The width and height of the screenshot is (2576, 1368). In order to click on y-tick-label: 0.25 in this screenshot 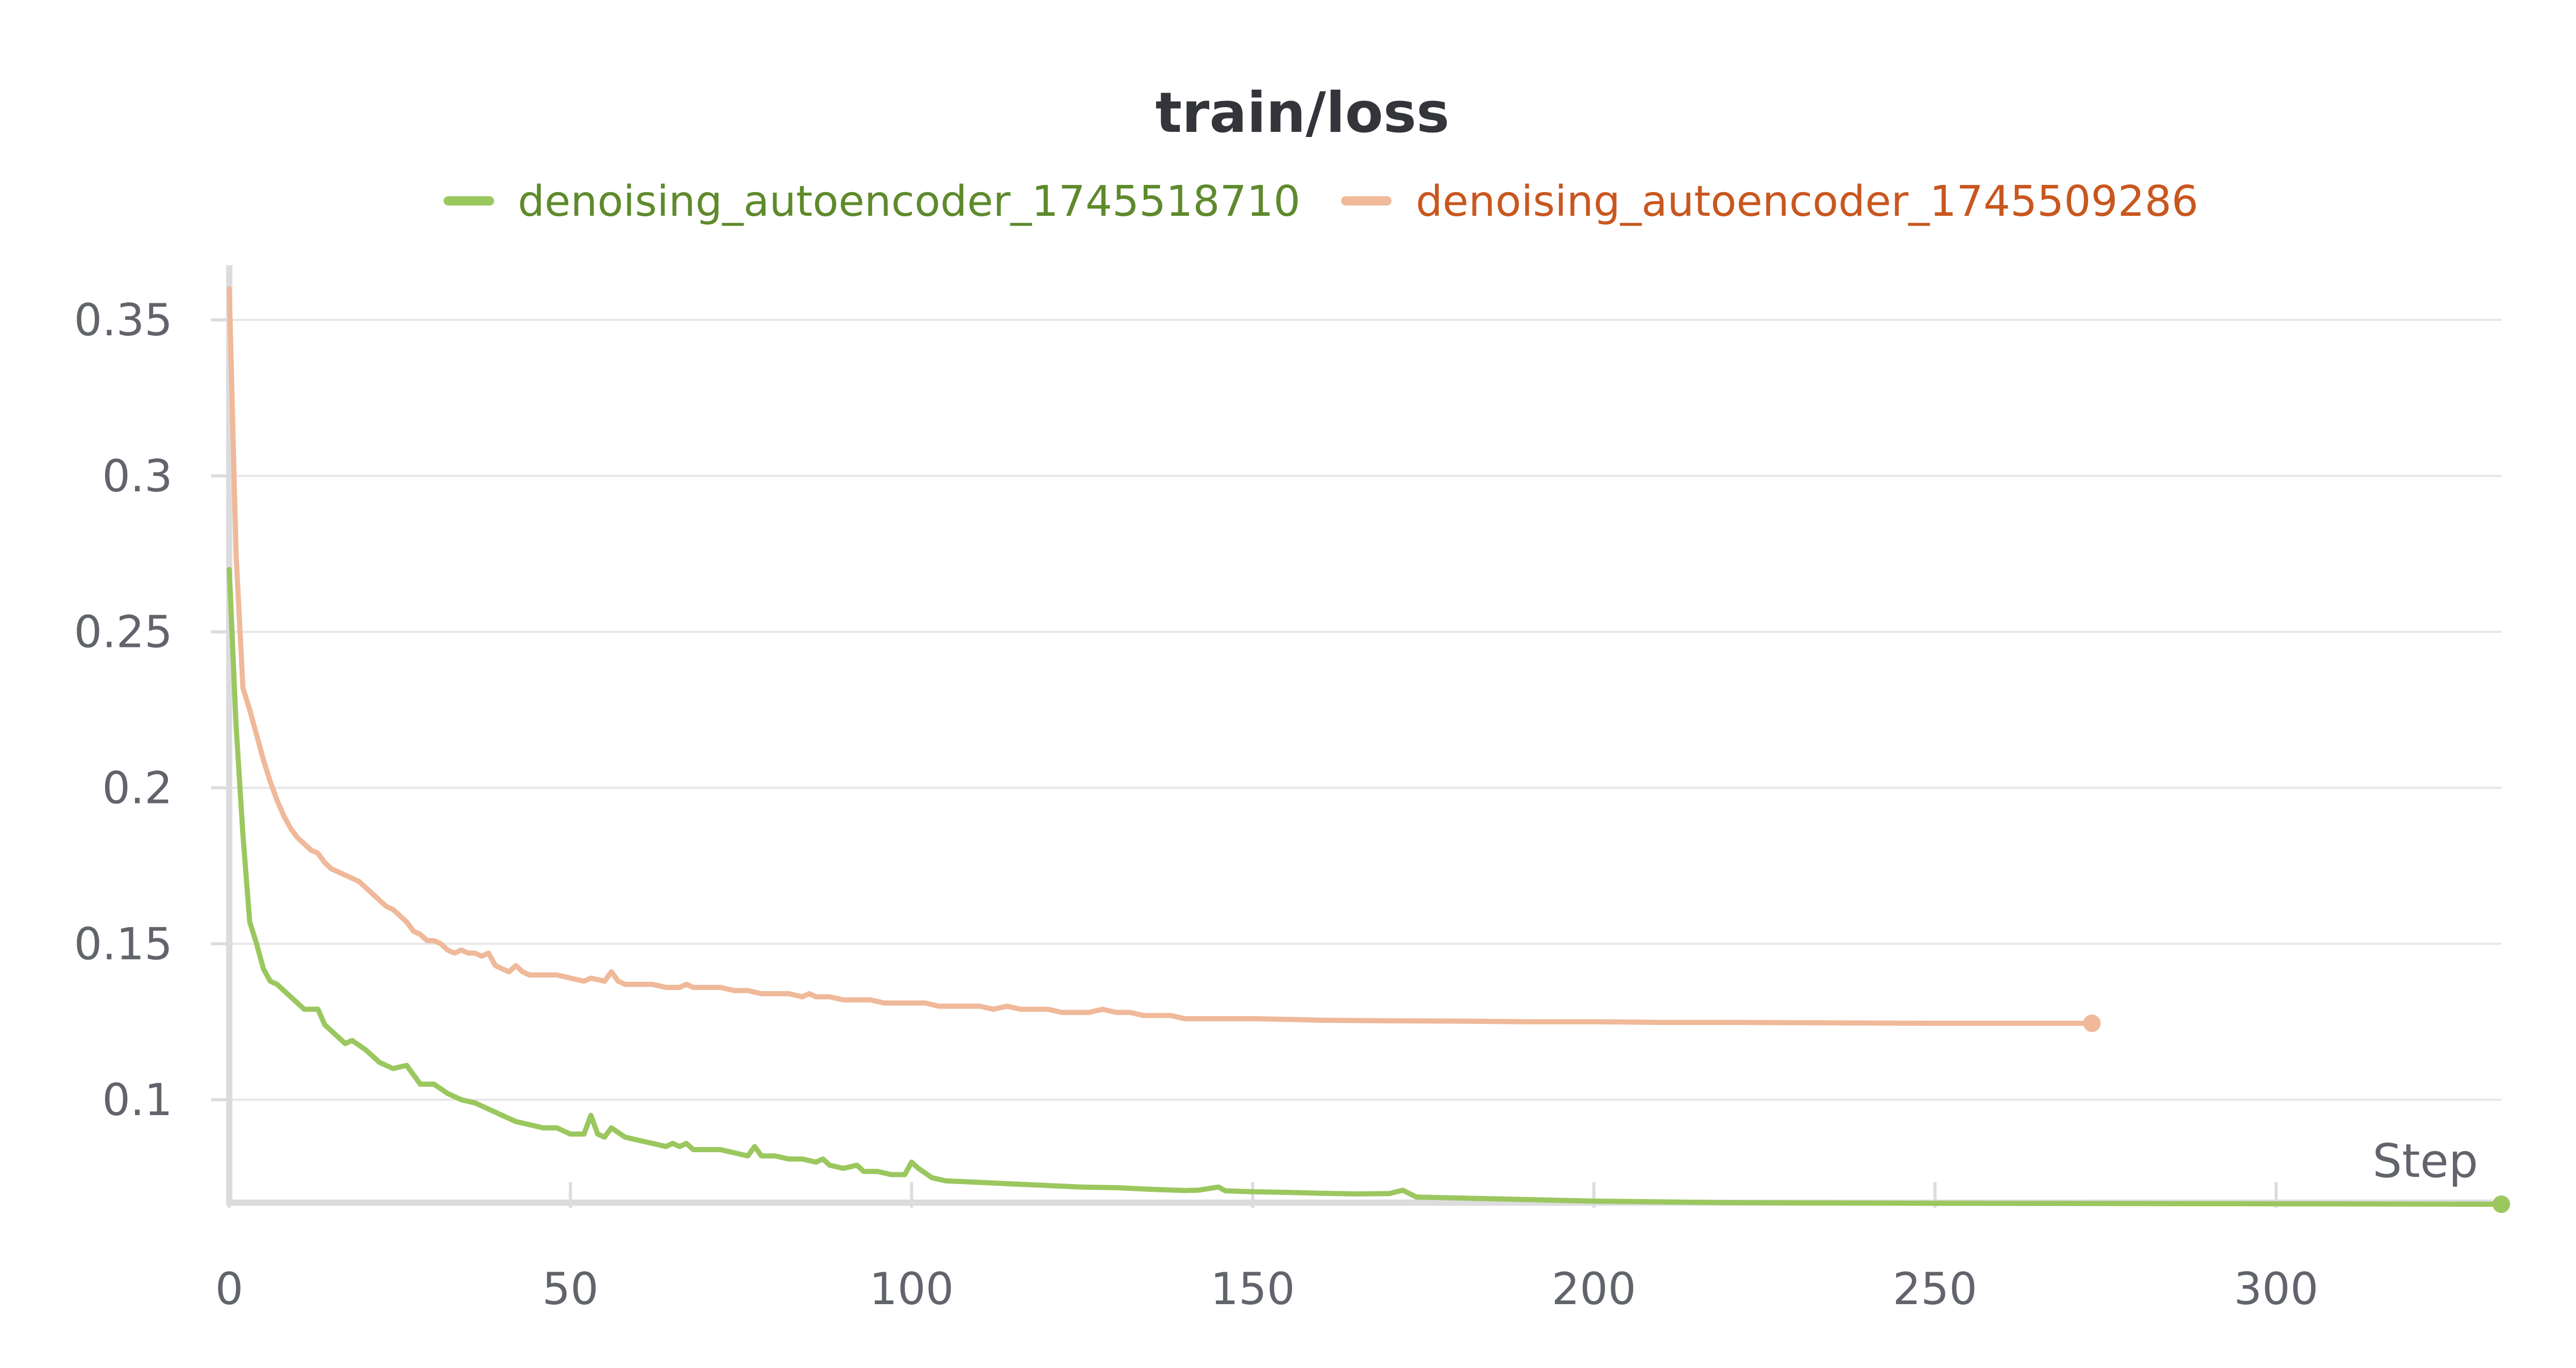, I will do `click(124, 632)`.